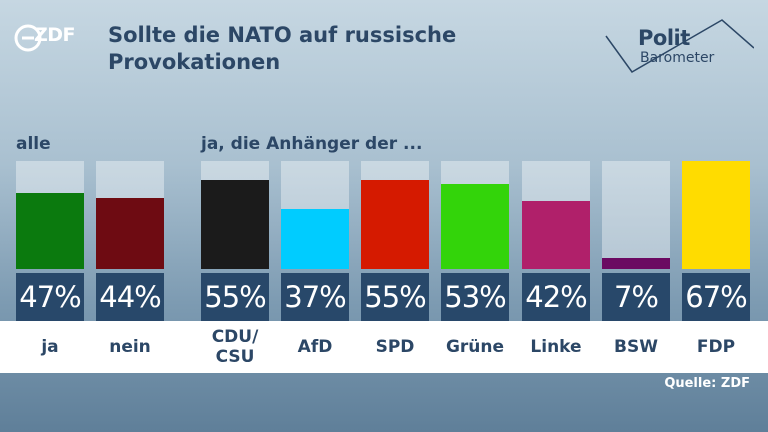 This screenshot has width=768, height=432. Describe the element at coordinates (636, 347) in the screenshot. I see `category-label: BSW` at that location.